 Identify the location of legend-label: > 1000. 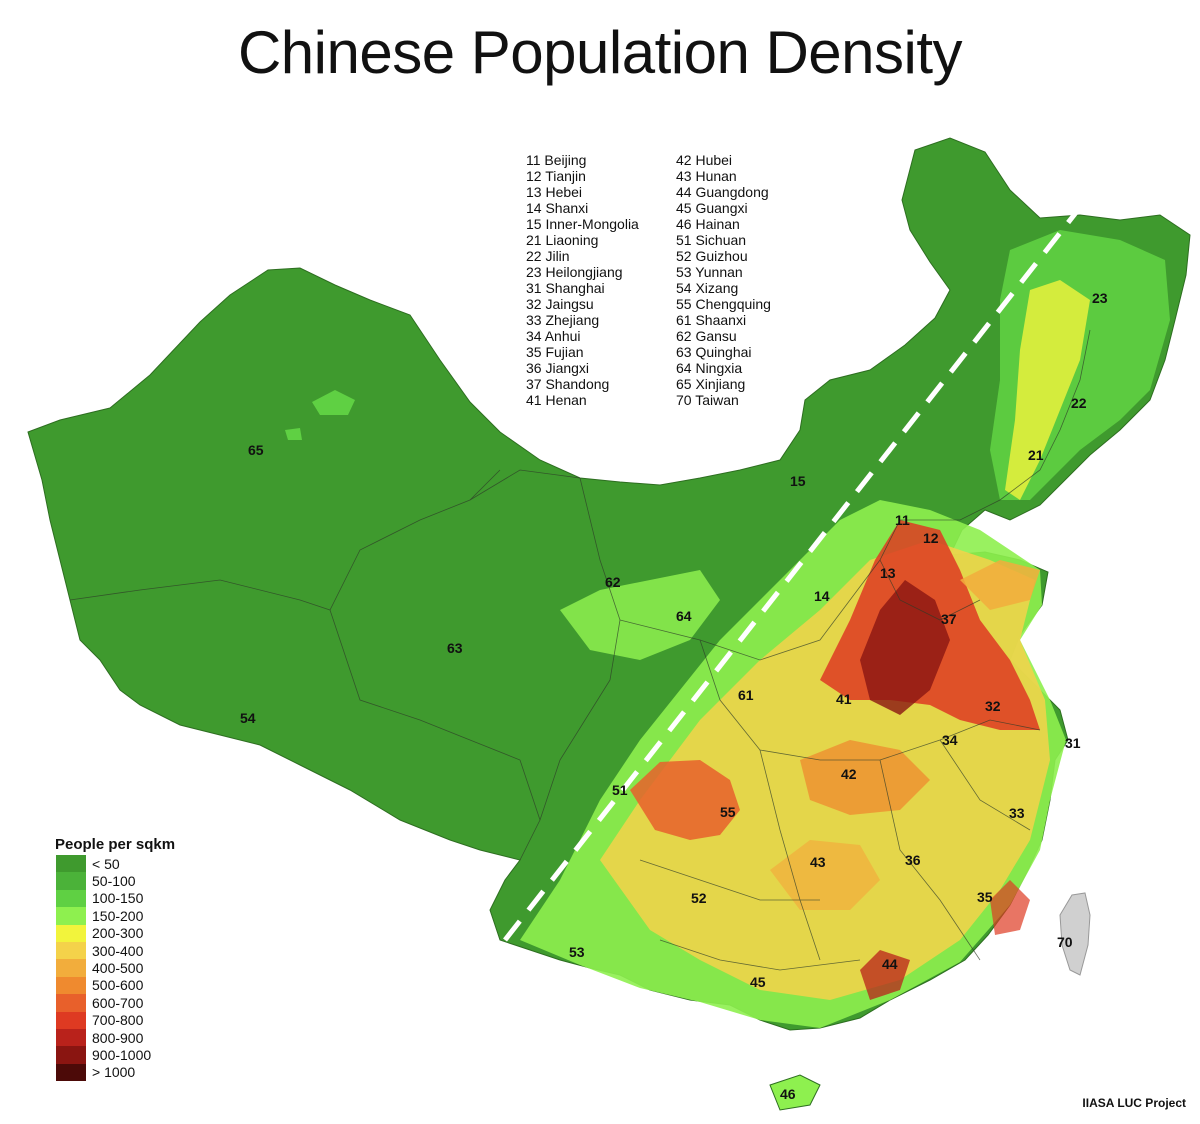
(114, 1072).